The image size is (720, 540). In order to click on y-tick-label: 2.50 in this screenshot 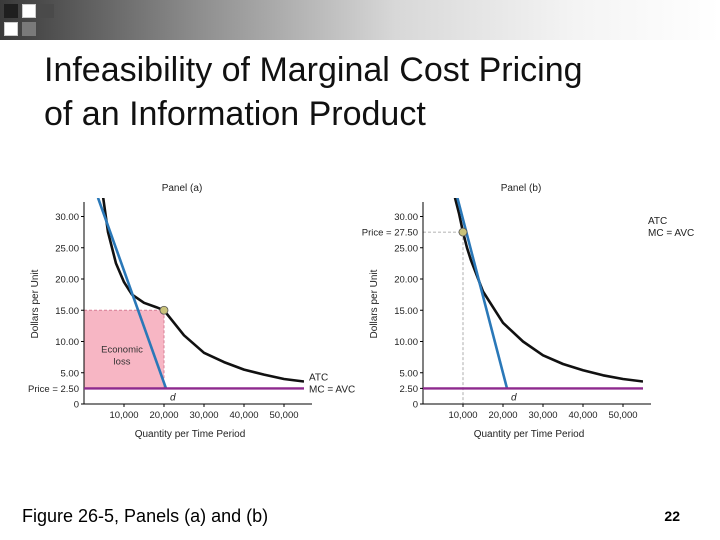, I will do `click(409, 389)`.